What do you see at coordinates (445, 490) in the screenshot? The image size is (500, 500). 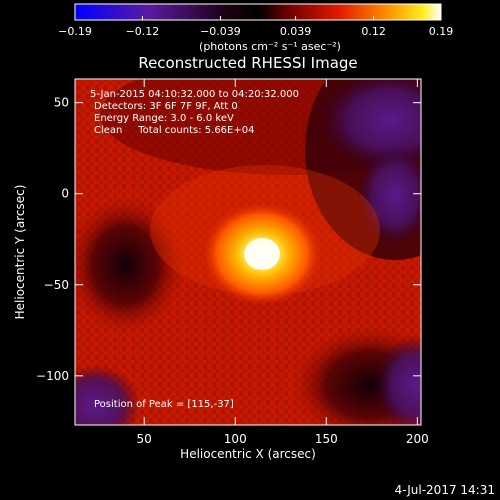 I see `footer-timestamp: 4-Jul-2017 14:31` at bounding box center [445, 490].